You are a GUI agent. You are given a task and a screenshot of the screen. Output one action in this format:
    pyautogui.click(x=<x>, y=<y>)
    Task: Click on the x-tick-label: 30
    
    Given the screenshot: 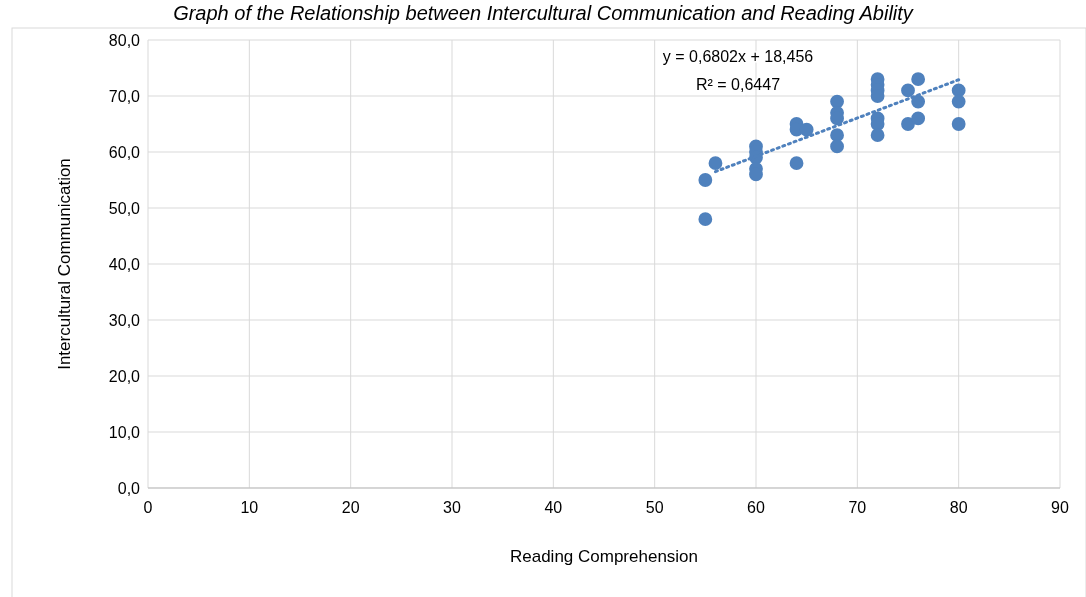 What is the action you would take?
    pyautogui.click(x=452, y=507)
    